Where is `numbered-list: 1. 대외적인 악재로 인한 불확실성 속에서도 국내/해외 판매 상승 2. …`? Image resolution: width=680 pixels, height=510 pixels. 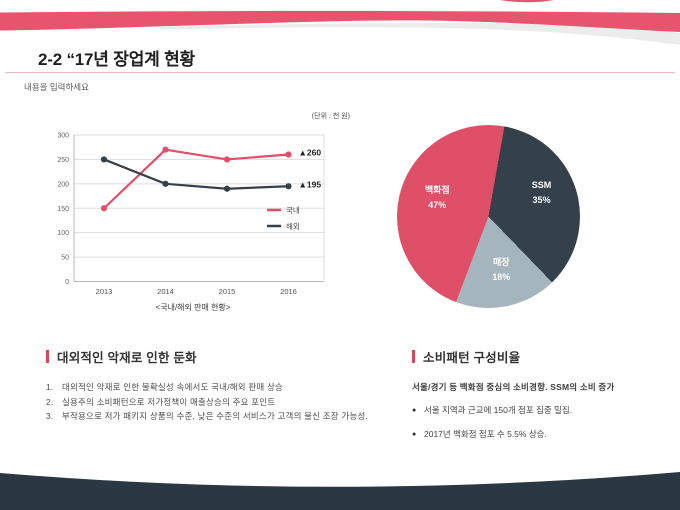
numbered-list: 1. 대외적인 악재로 인한 불확실성 속에서도 국내/해외 판매 상승 2. … is located at coordinates (212, 402).